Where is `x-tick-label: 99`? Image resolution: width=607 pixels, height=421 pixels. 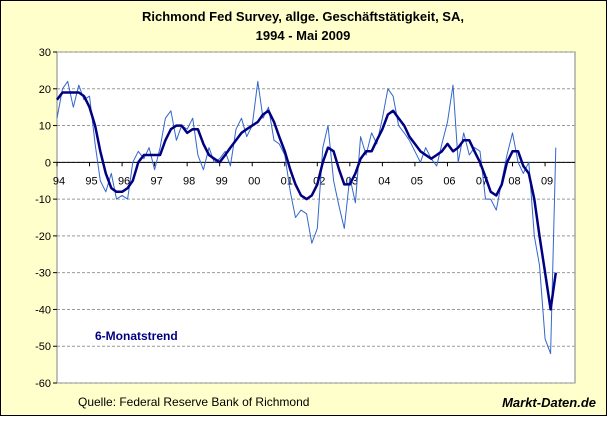
x-tick-label: 99 is located at coordinates (222, 181).